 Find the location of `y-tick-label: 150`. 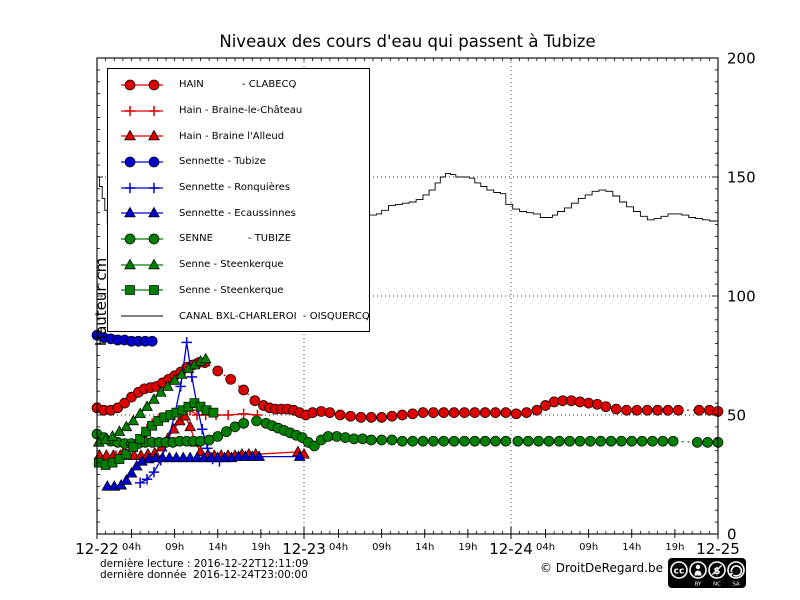

y-tick-label: 150 is located at coordinates (741, 178).